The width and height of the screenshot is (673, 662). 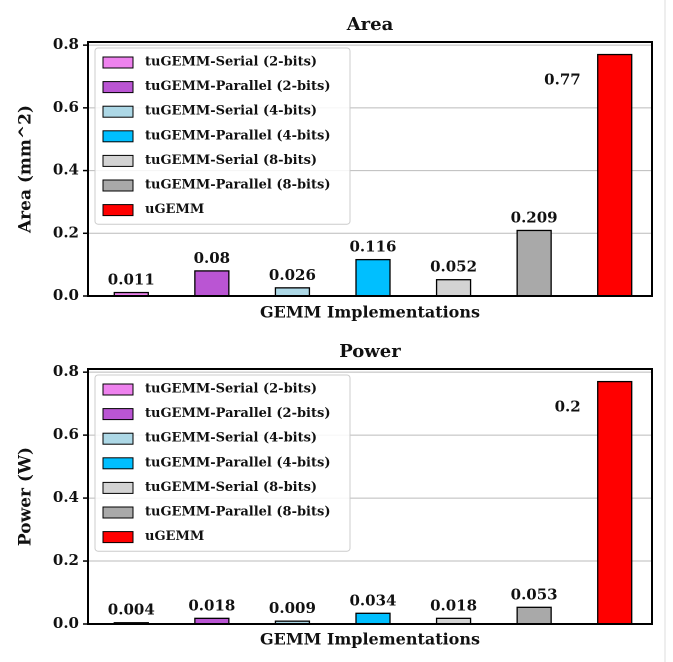 I want to click on value-label: 0.053, so click(x=534, y=594).